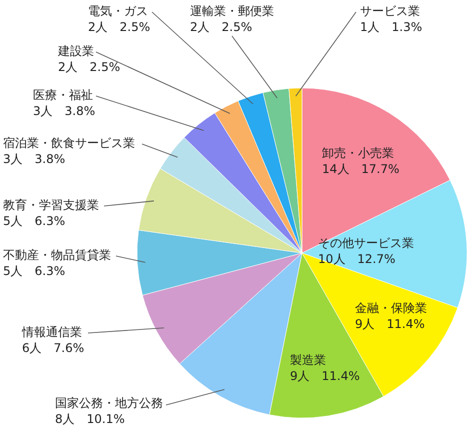 This screenshot has height=428, width=467. What do you see at coordinates (109, 403) in the screenshot?
I see `slice-label: 国家公務・地方公務` at bounding box center [109, 403].